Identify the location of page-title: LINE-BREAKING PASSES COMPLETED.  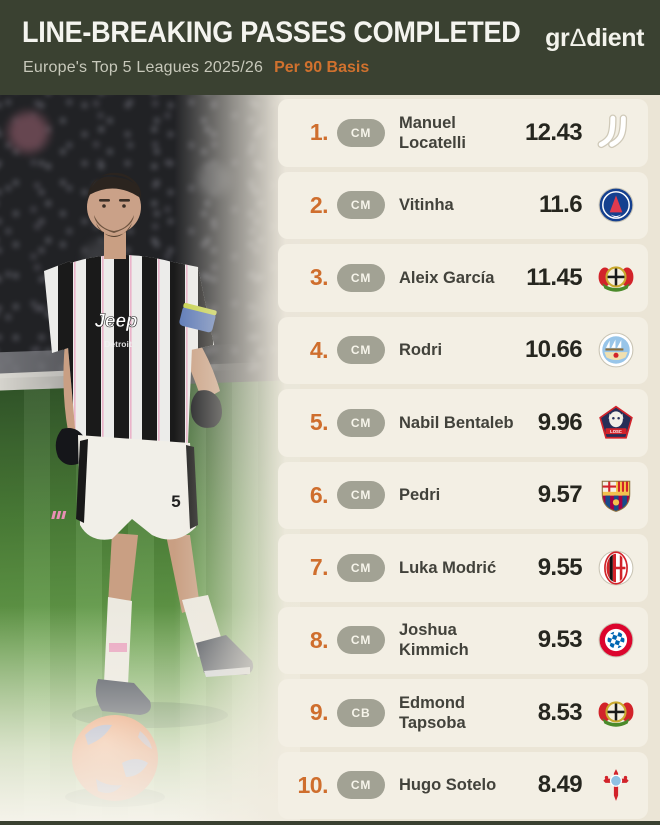
(271, 32).